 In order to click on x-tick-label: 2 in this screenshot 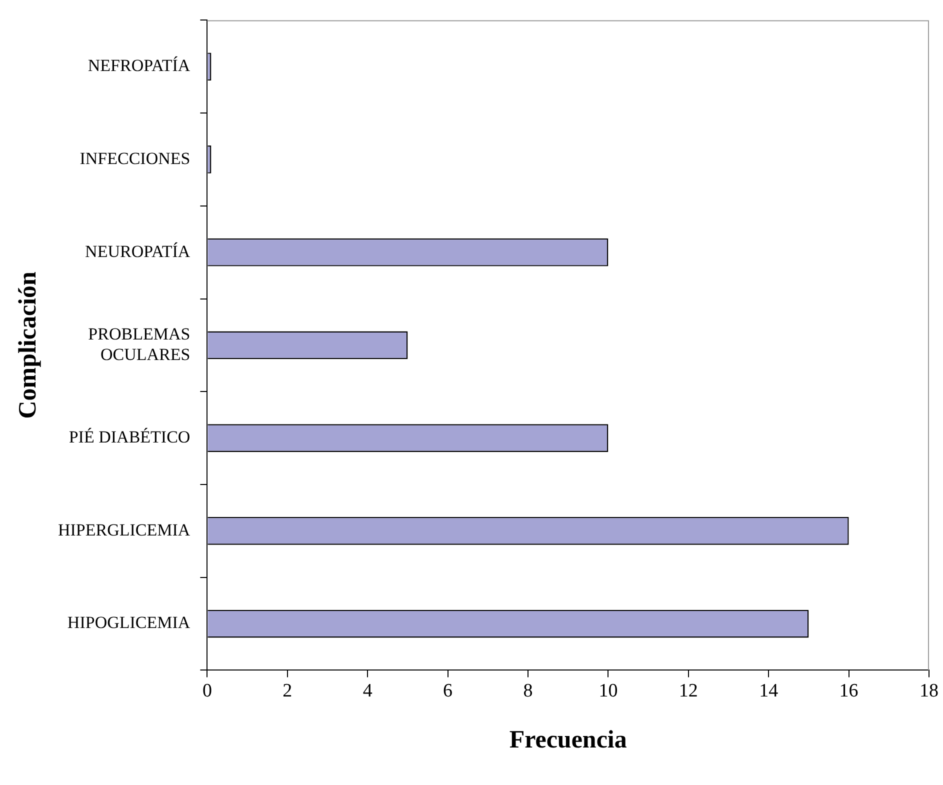, I will do `click(287, 691)`.